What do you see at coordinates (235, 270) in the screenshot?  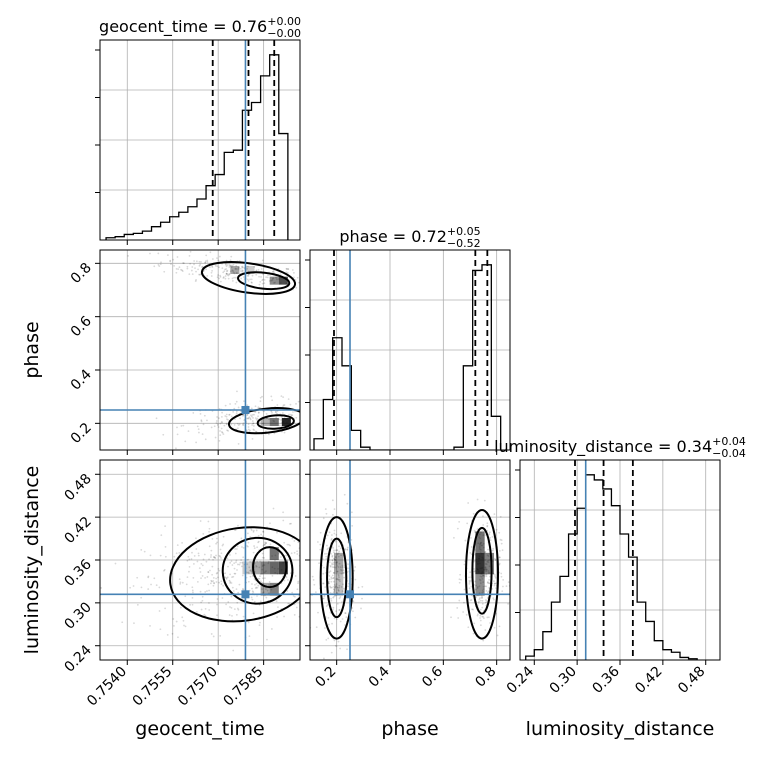 I see `density-cell` at bounding box center [235, 270].